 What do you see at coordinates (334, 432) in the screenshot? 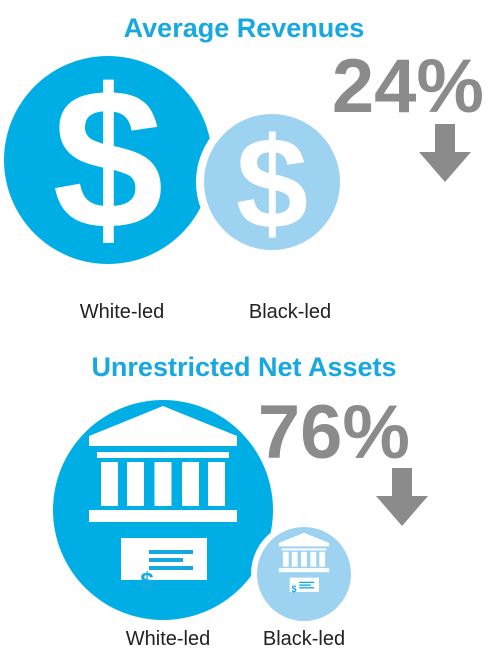
I see `change-value: 76%` at bounding box center [334, 432].